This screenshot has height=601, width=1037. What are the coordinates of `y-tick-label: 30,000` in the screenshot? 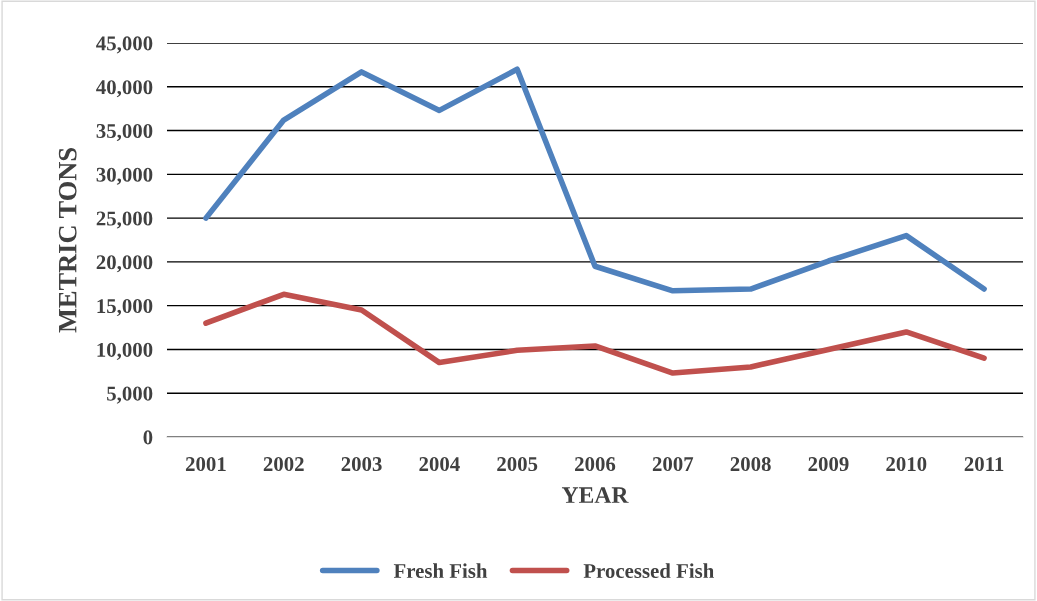 It's located at (124, 176).